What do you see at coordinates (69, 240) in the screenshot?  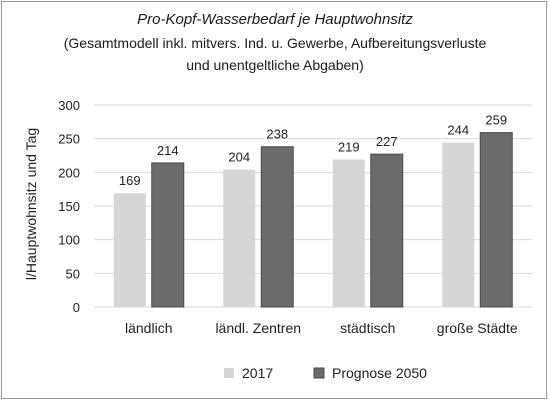 I see `y-tick-label-100: 100` at bounding box center [69, 240].